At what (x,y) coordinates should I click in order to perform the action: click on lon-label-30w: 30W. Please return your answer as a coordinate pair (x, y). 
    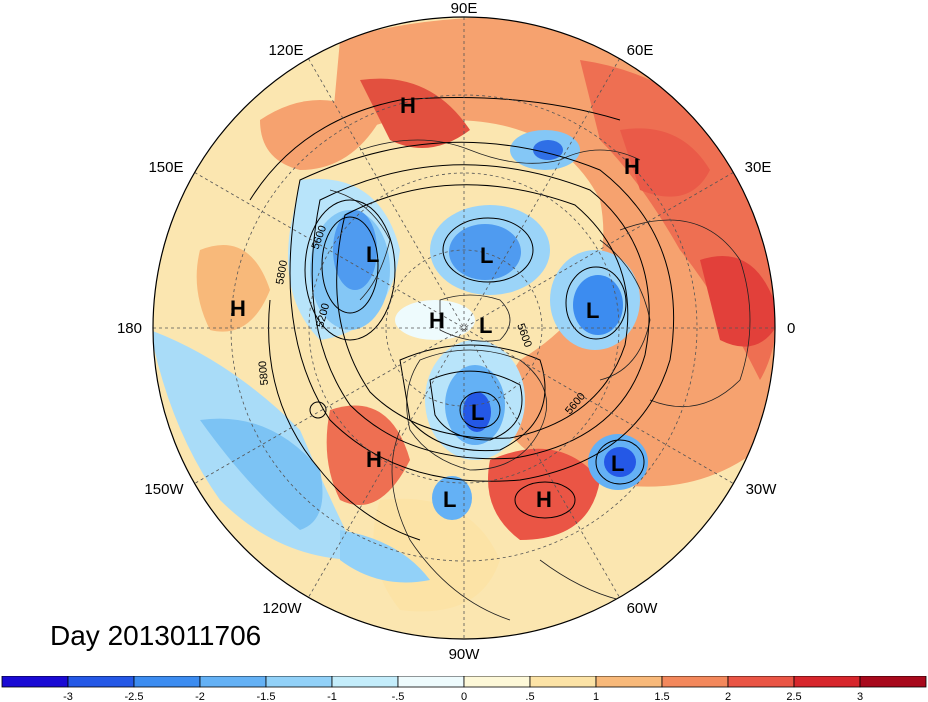
    Looking at the image, I should click on (762, 489).